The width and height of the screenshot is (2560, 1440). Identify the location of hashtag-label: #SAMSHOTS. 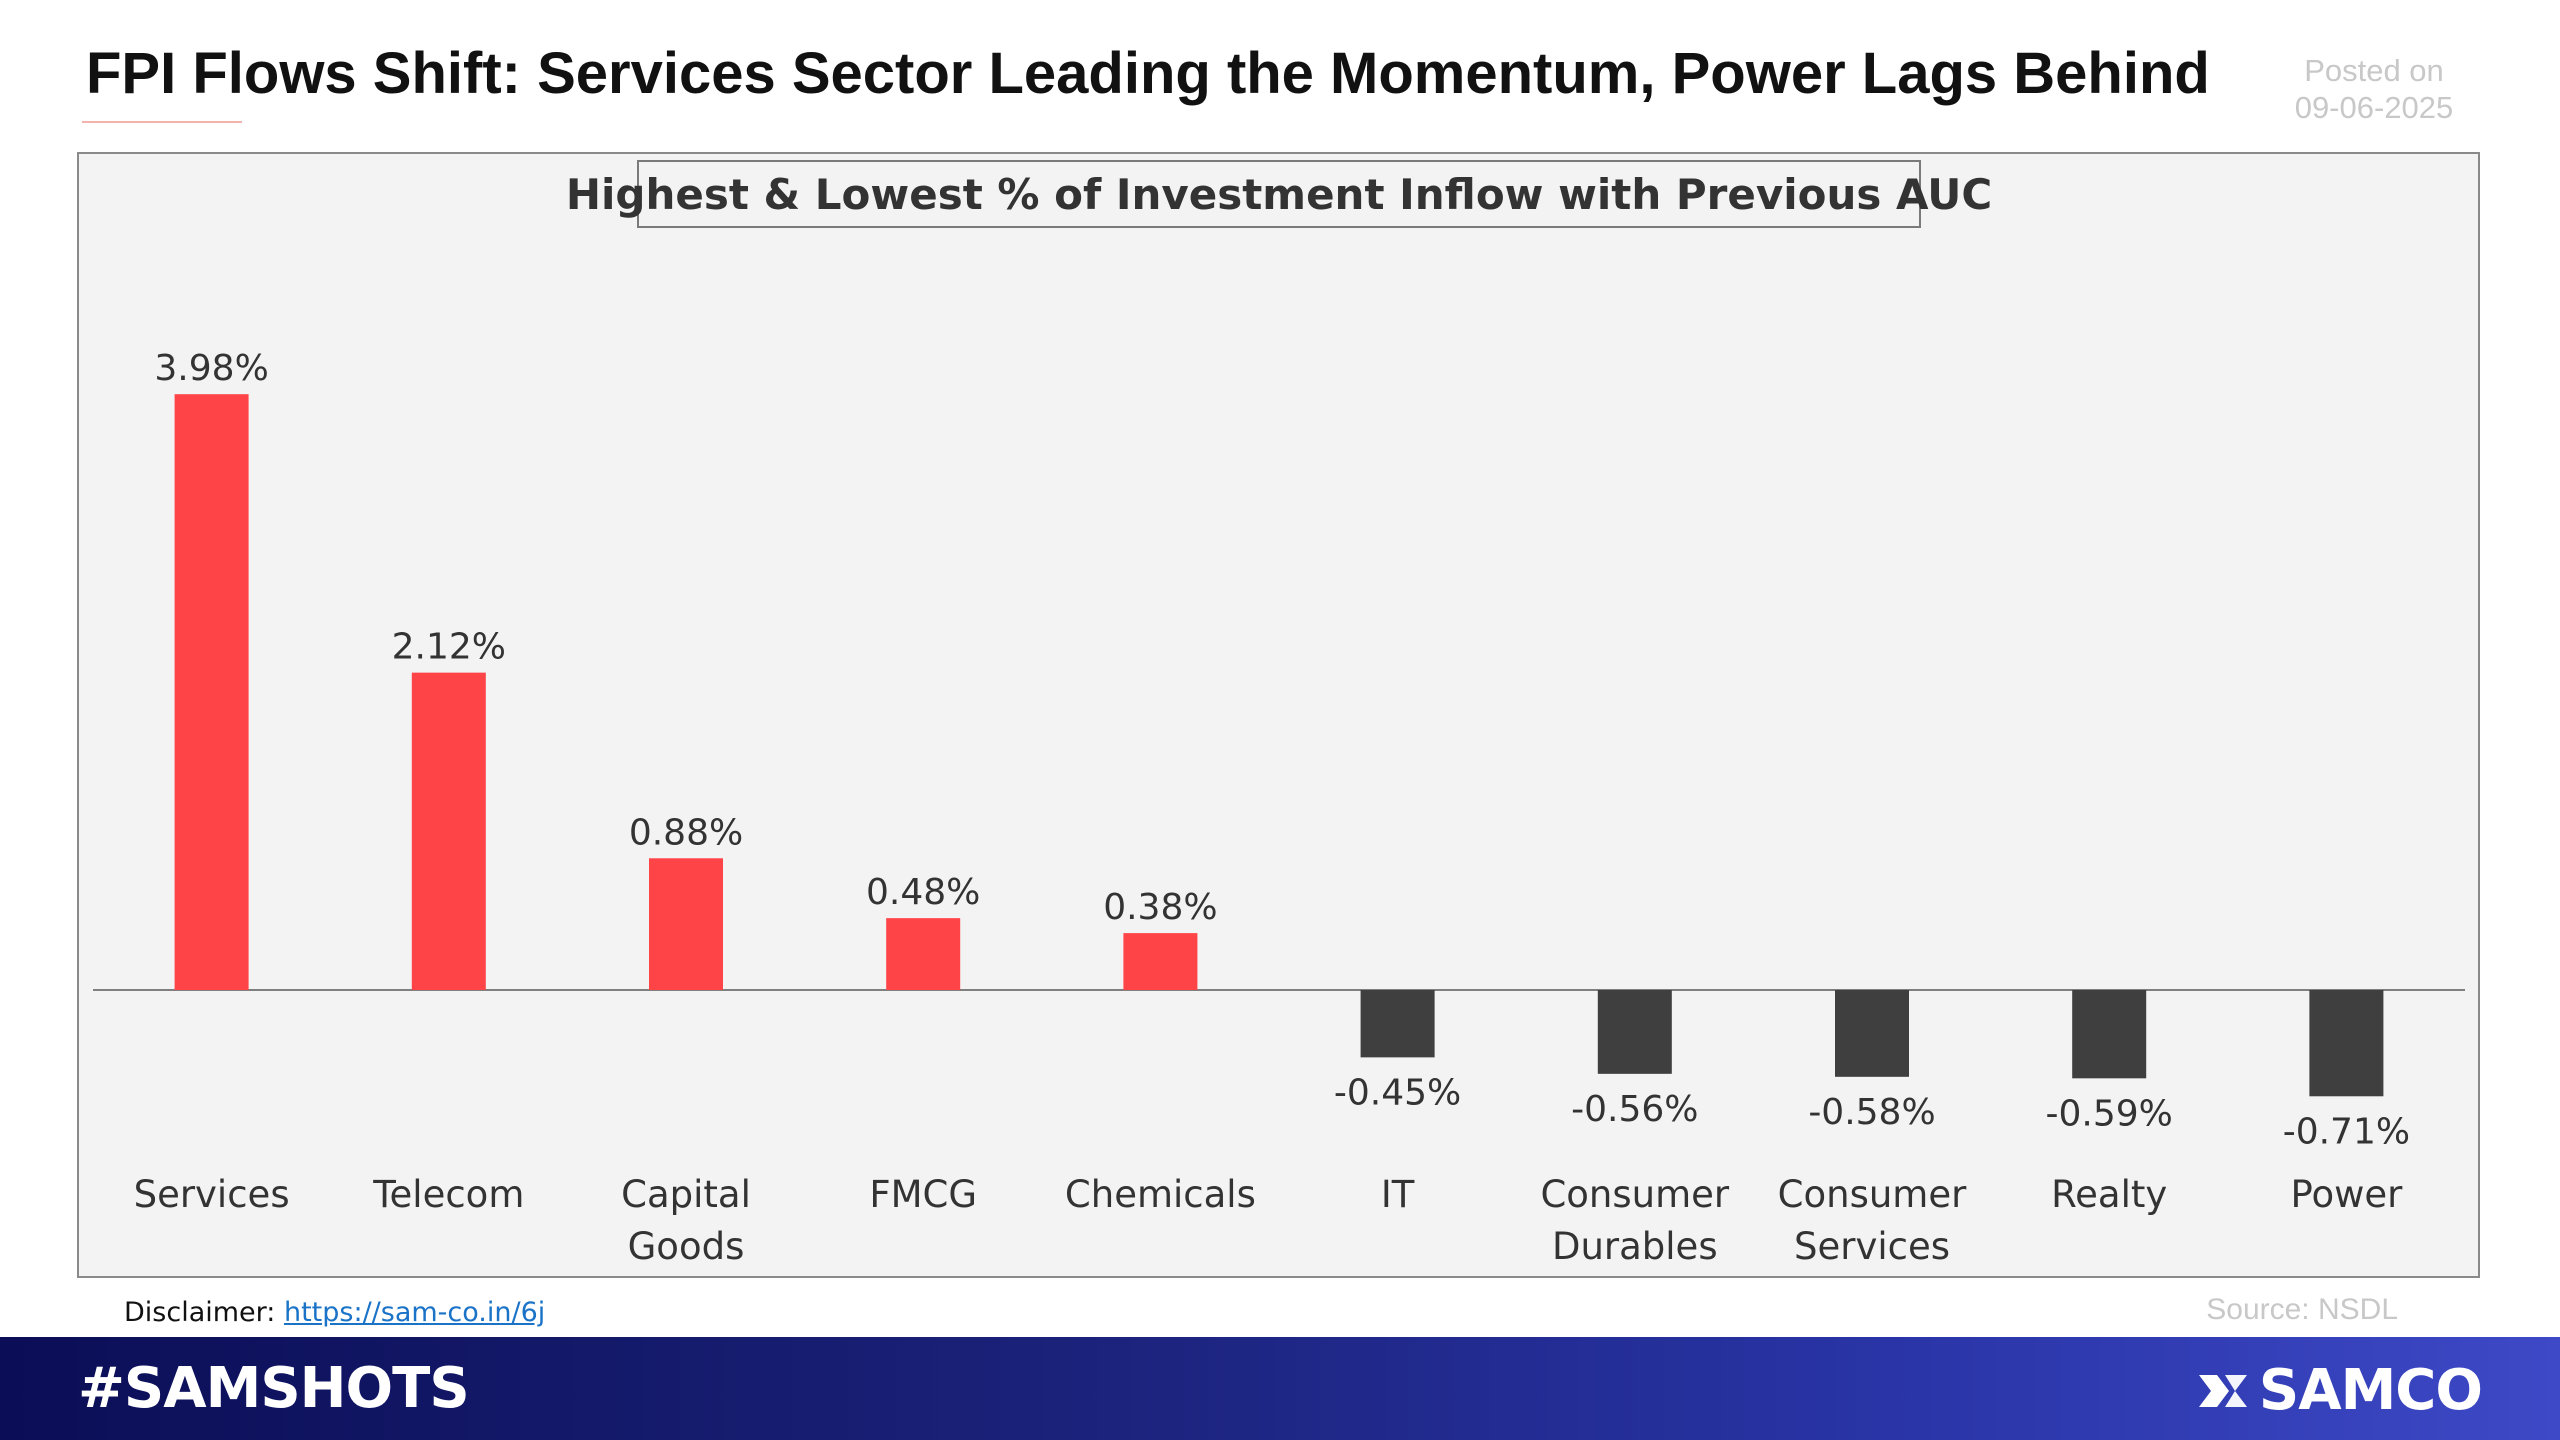
(274, 1388).